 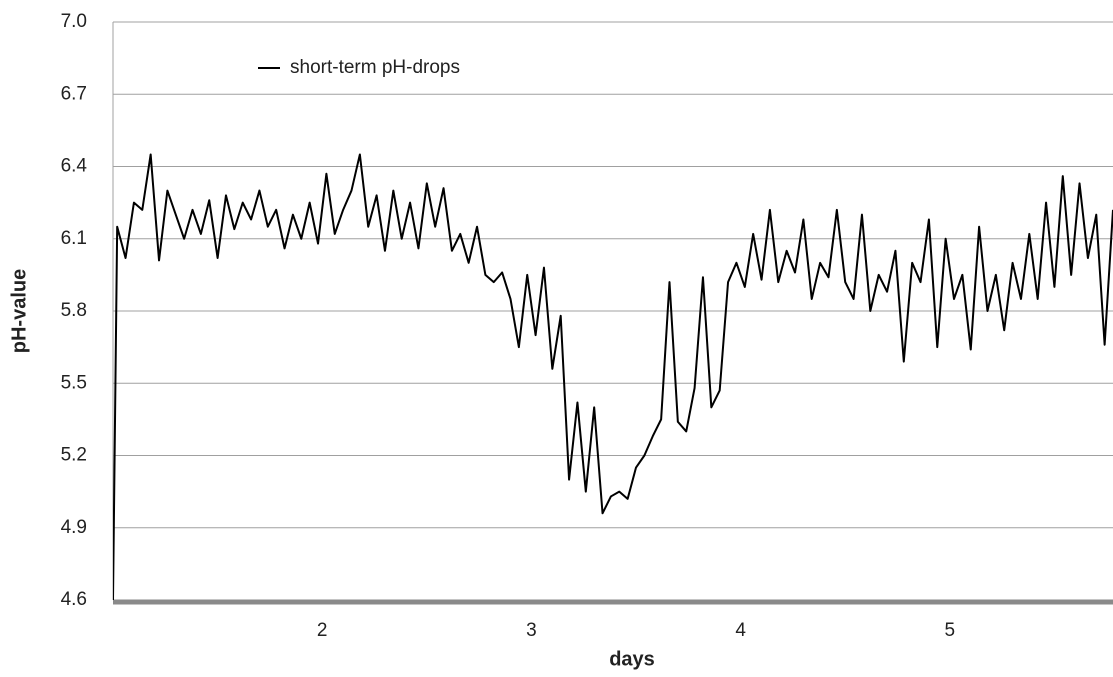 I want to click on y-tick-label: 7.0, so click(x=74, y=21).